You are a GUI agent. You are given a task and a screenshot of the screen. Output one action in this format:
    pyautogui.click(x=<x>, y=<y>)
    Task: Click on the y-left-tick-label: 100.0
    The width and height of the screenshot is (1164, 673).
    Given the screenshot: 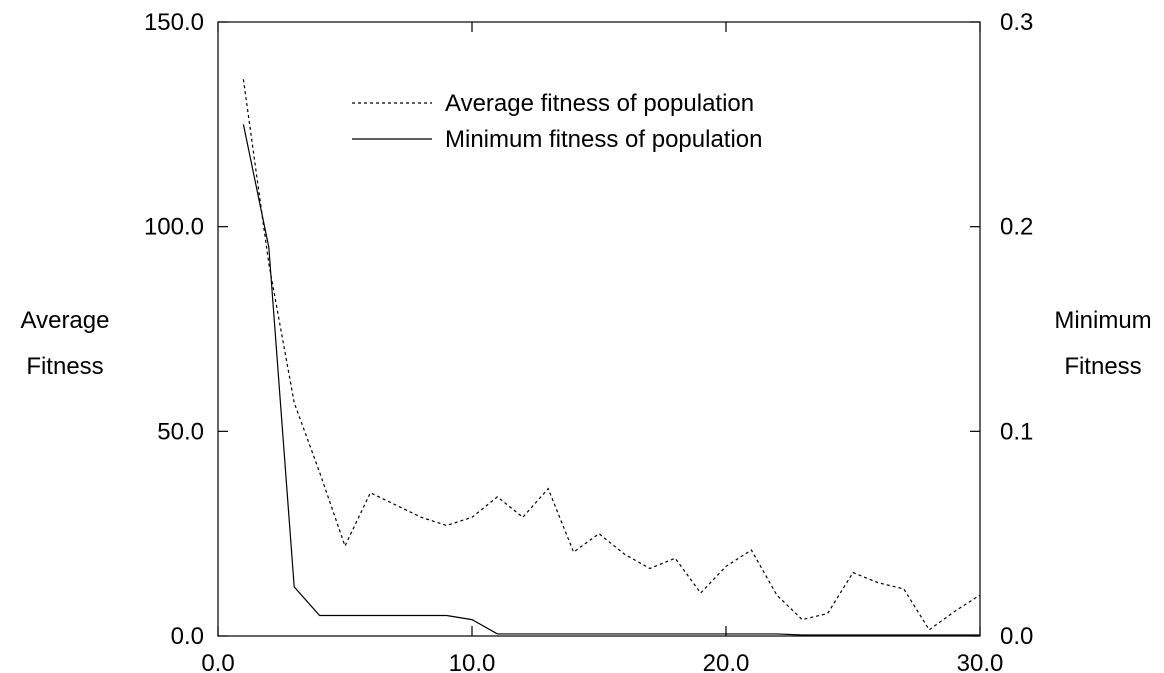 What is the action you would take?
    pyautogui.click(x=174, y=227)
    